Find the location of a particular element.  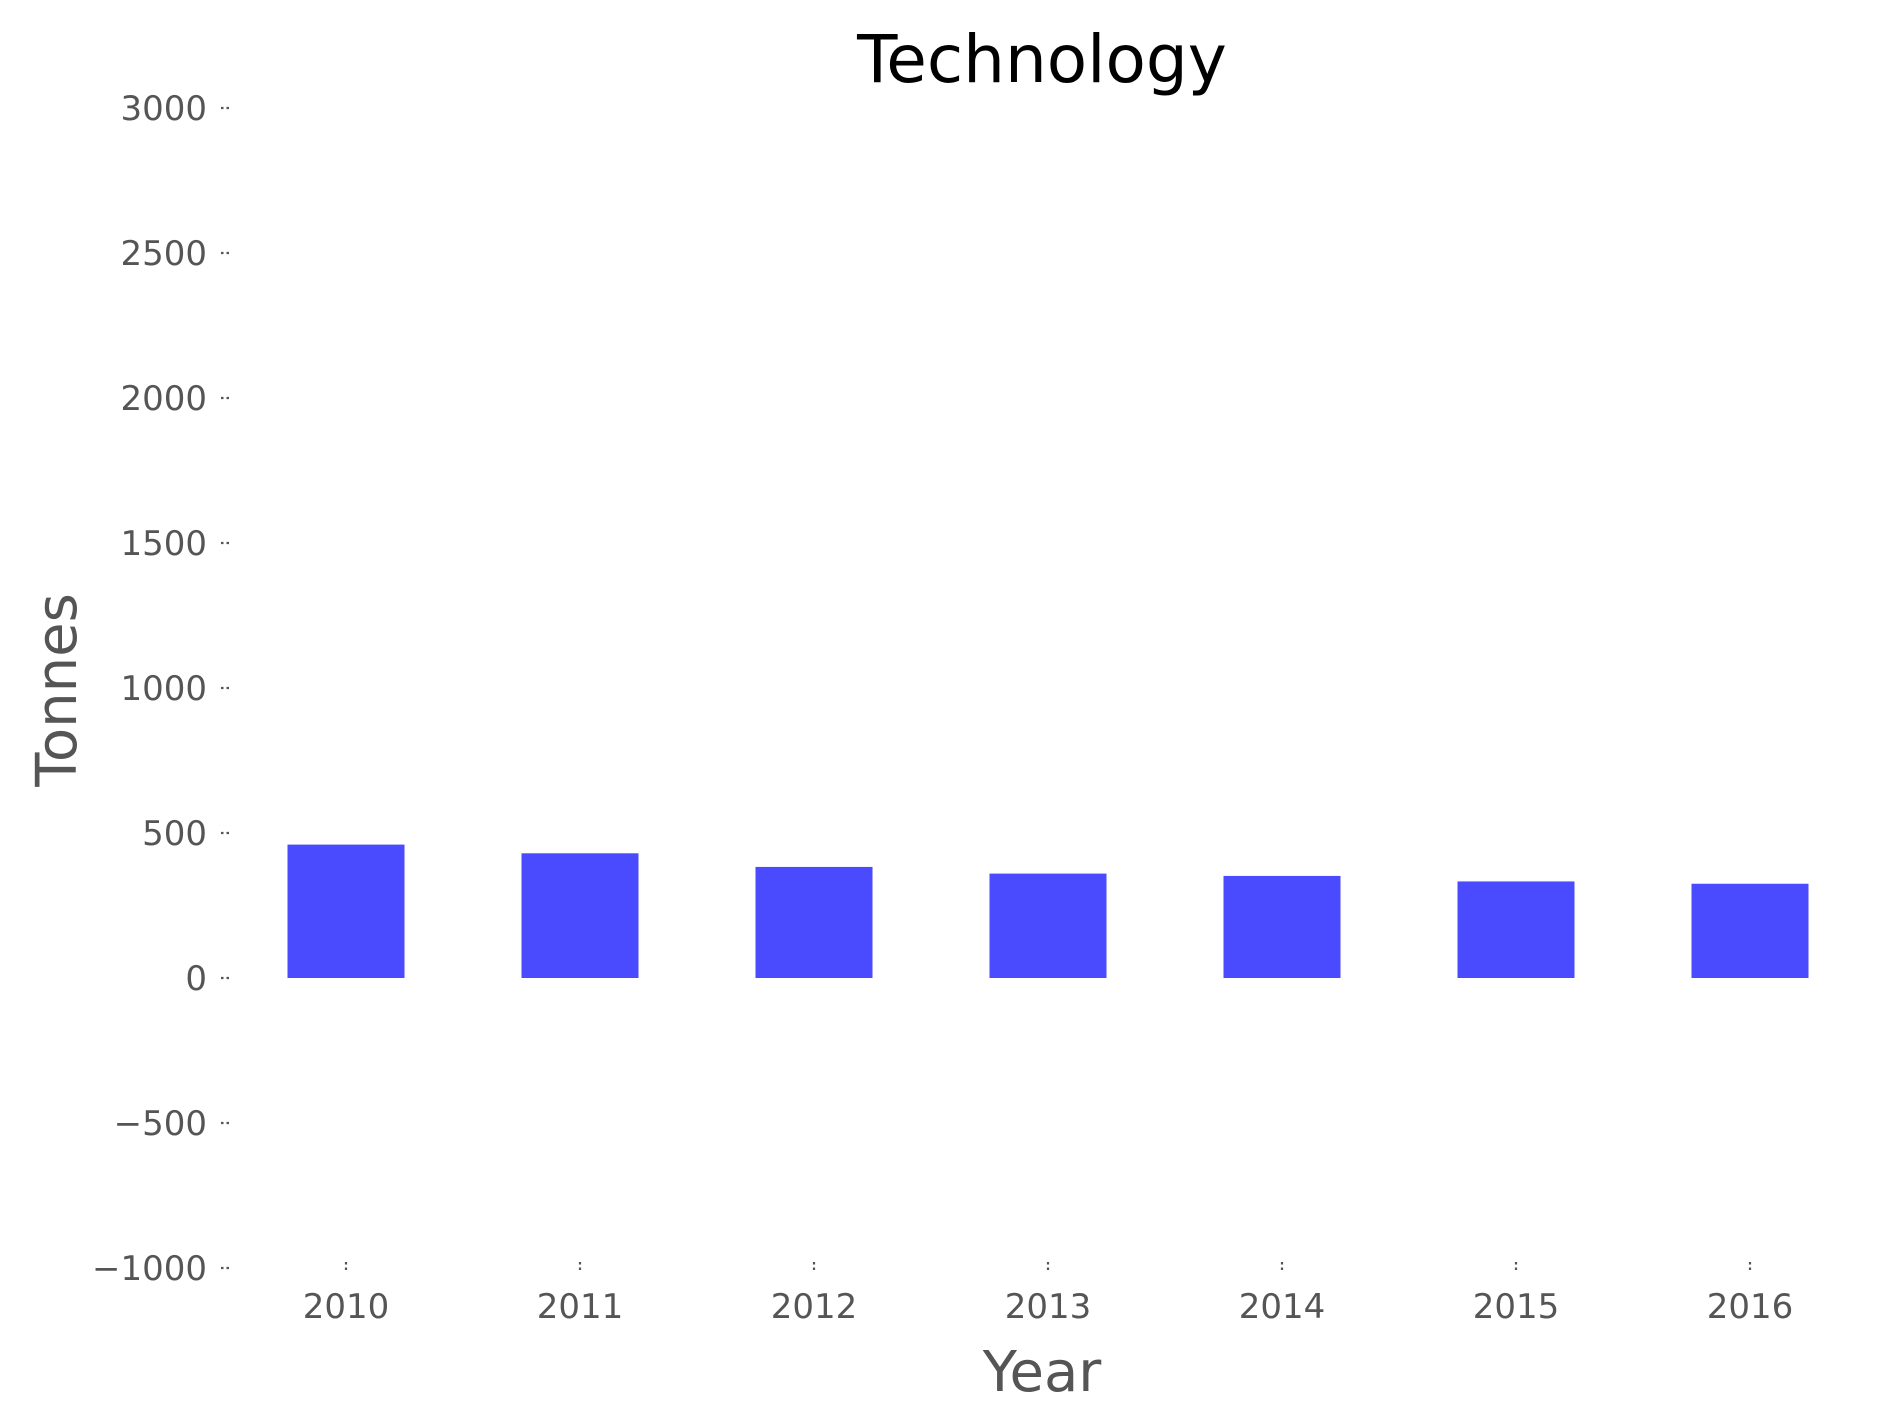

y-axis: −1000 −500 0 500 1000 1500 2000 2500 3000 is located at coordinates (161, 689).